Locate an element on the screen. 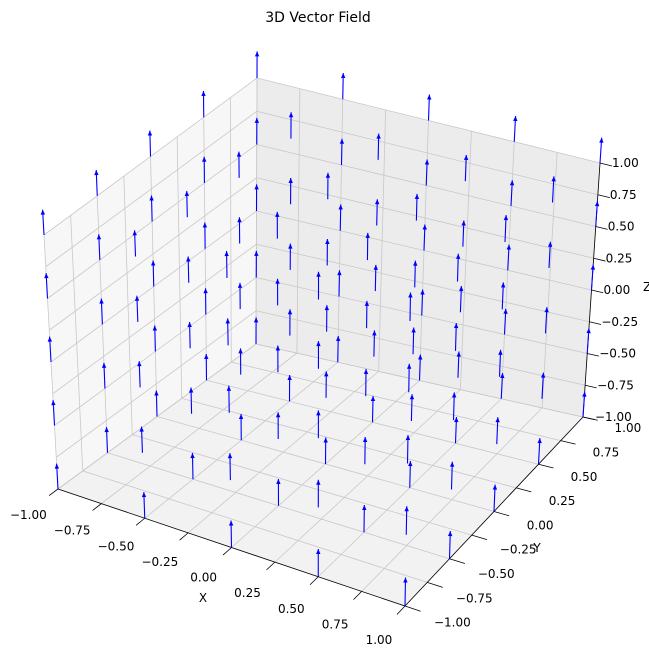 The width and height of the screenshot is (649, 656). y-tick-label: −0.25 is located at coordinates (518, 550).